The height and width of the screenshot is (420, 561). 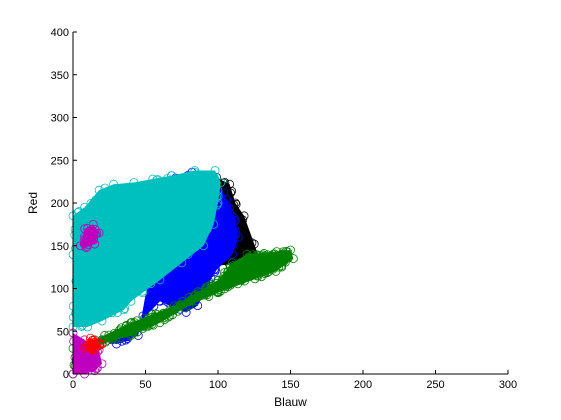 What do you see at coordinates (218, 385) in the screenshot?
I see `x-tick-label: 100` at bounding box center [218, 385].